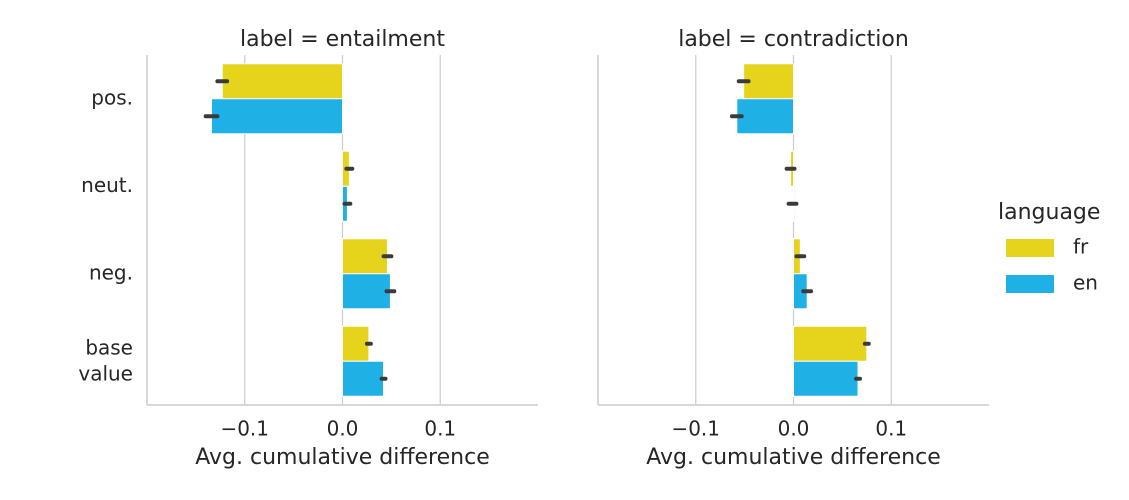 The image size is (1129, 500). Describe the element at coordinates (111, 272) in the screenshot. I see `y-tick-label: neg.` at that location.